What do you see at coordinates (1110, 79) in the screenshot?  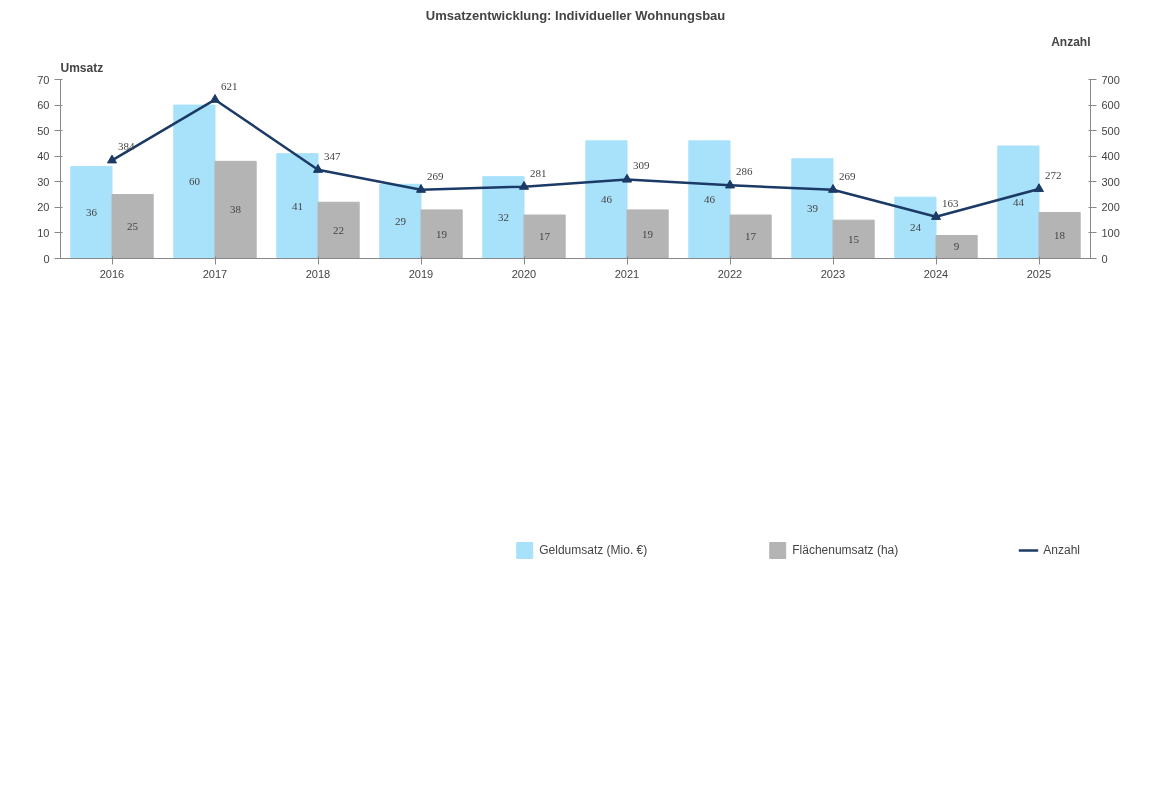 I see `y2-tick-label: 700` at bounding box center [1110, 79].